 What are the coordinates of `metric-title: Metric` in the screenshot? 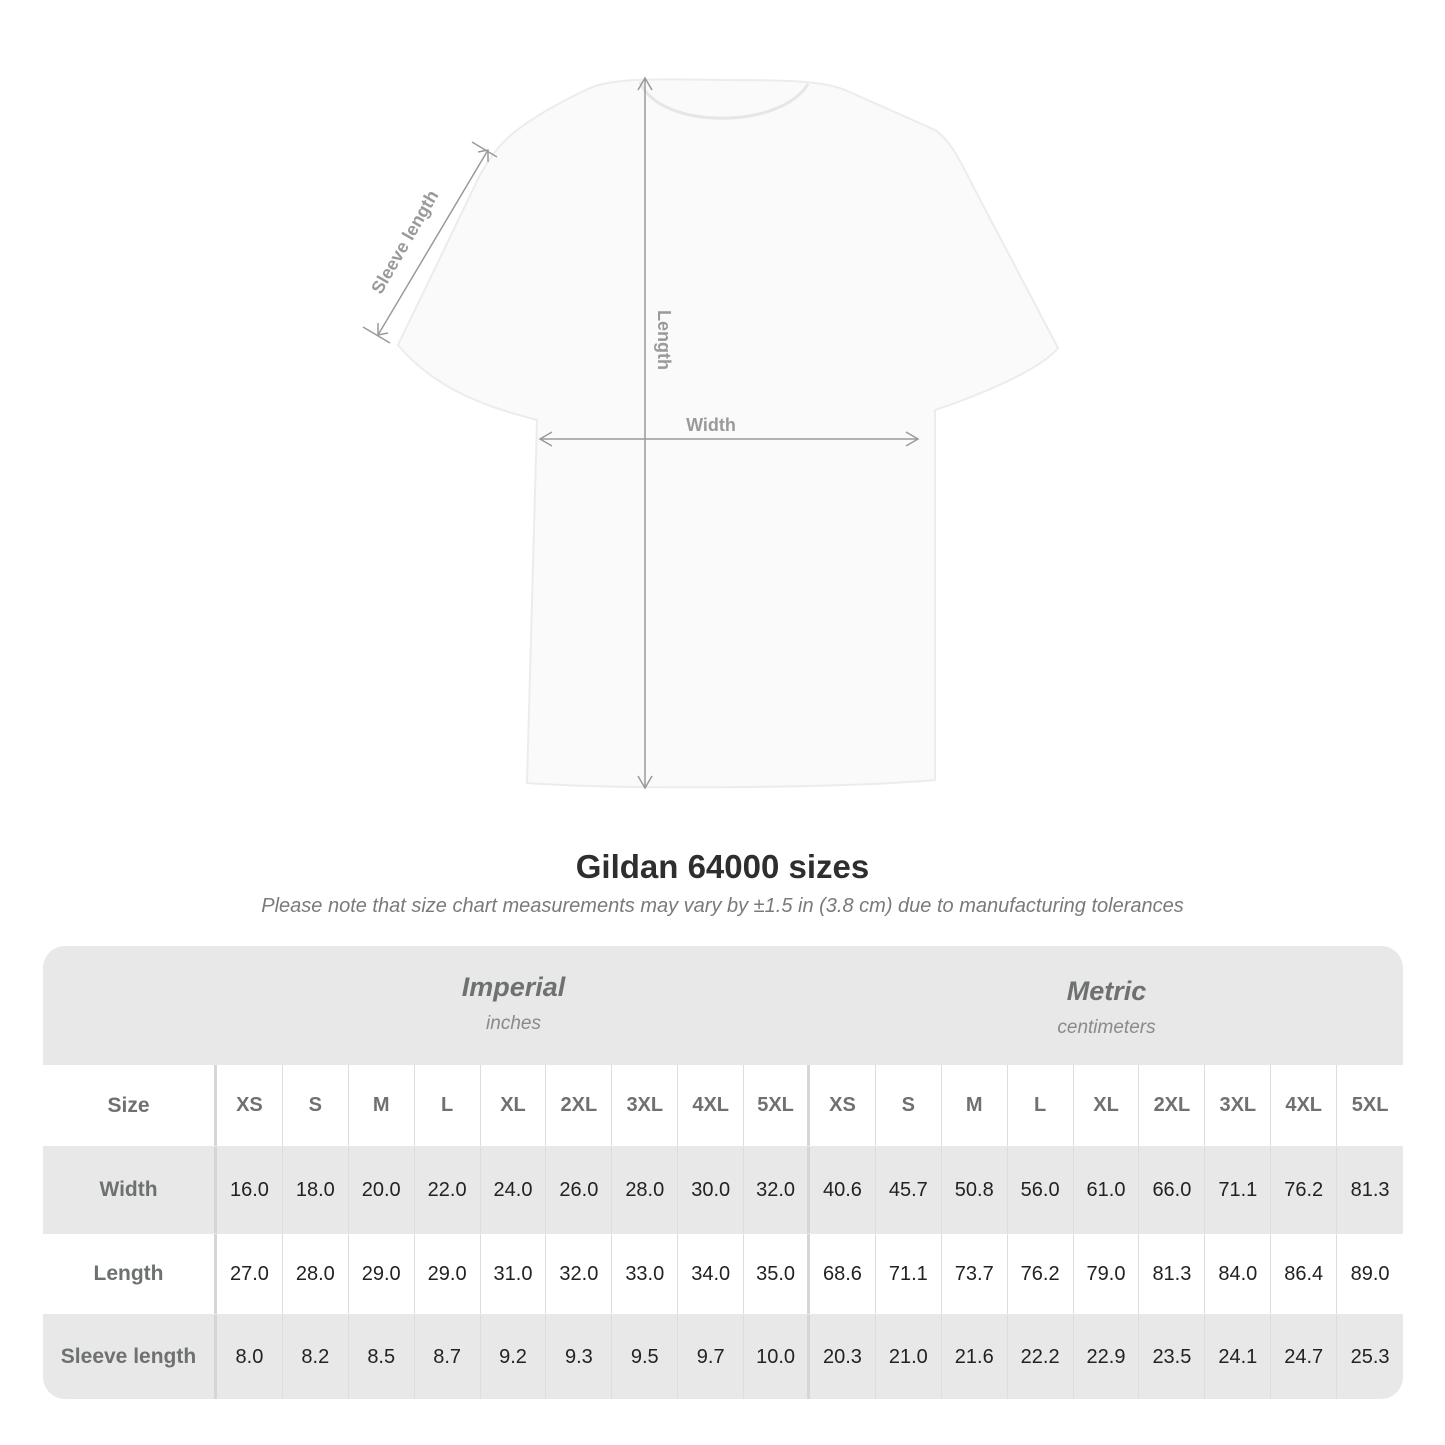 It's located at (1106, 991).